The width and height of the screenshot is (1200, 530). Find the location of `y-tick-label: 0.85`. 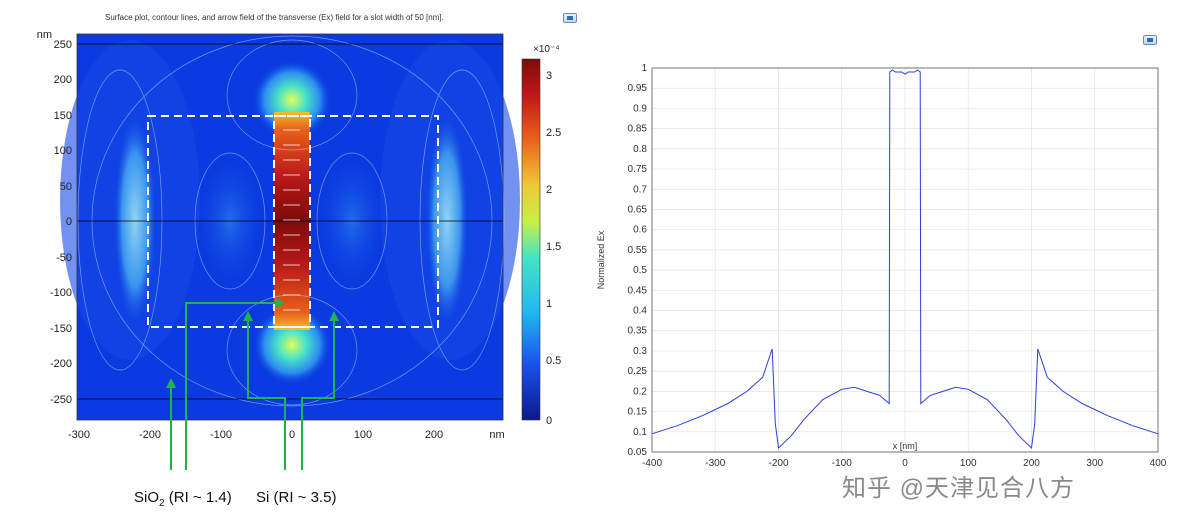

y-tick-label: 0.85 is located at coordinates (638, 129).